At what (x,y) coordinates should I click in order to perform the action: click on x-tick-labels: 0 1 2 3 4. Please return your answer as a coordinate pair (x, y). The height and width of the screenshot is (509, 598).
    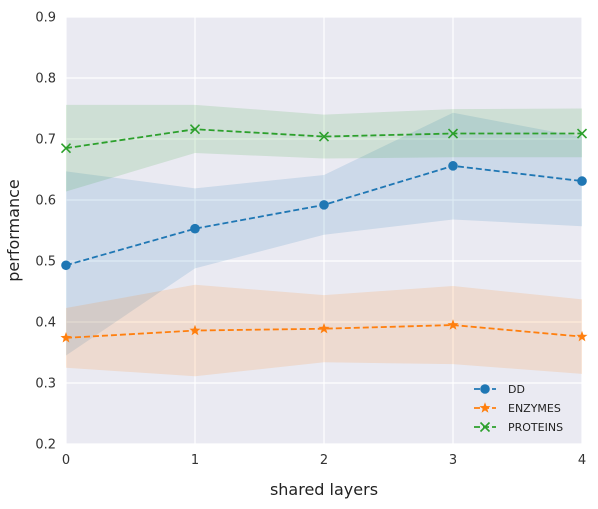
    Looking at the image, I should click on (324, 460).